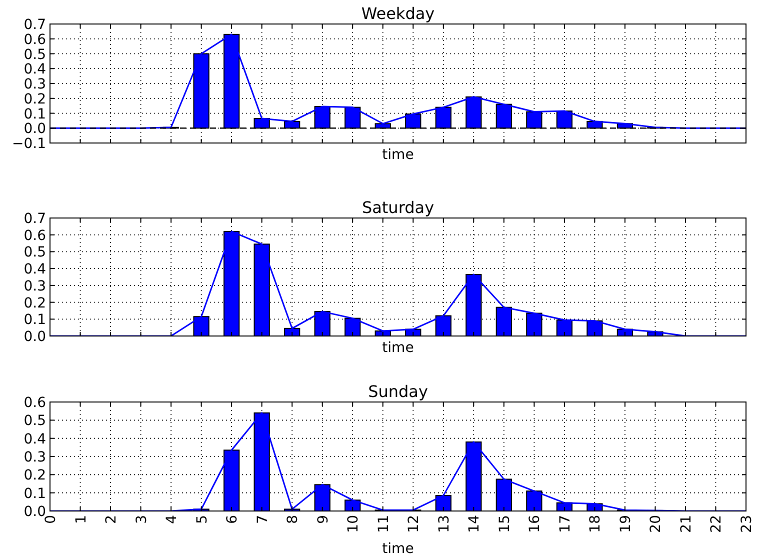 Image resolution: width=760 pixels, height=556 pixels. What do you see at coordinates (262, 519) in the screenshot?
I see `x-tick-label: 7` at bounding box center [262, 519].